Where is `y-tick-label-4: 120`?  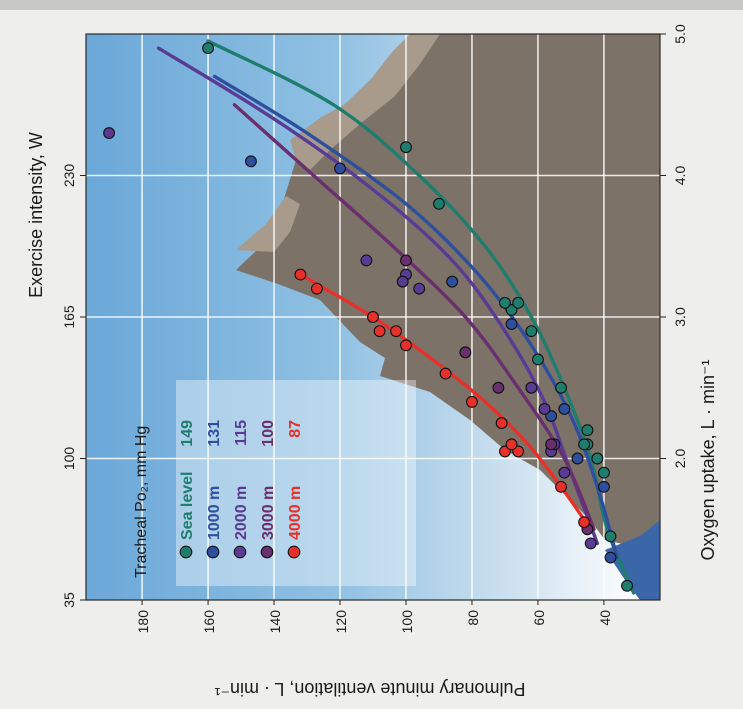 y-tick-label-4: 120 is located at coordinates (341, 622).